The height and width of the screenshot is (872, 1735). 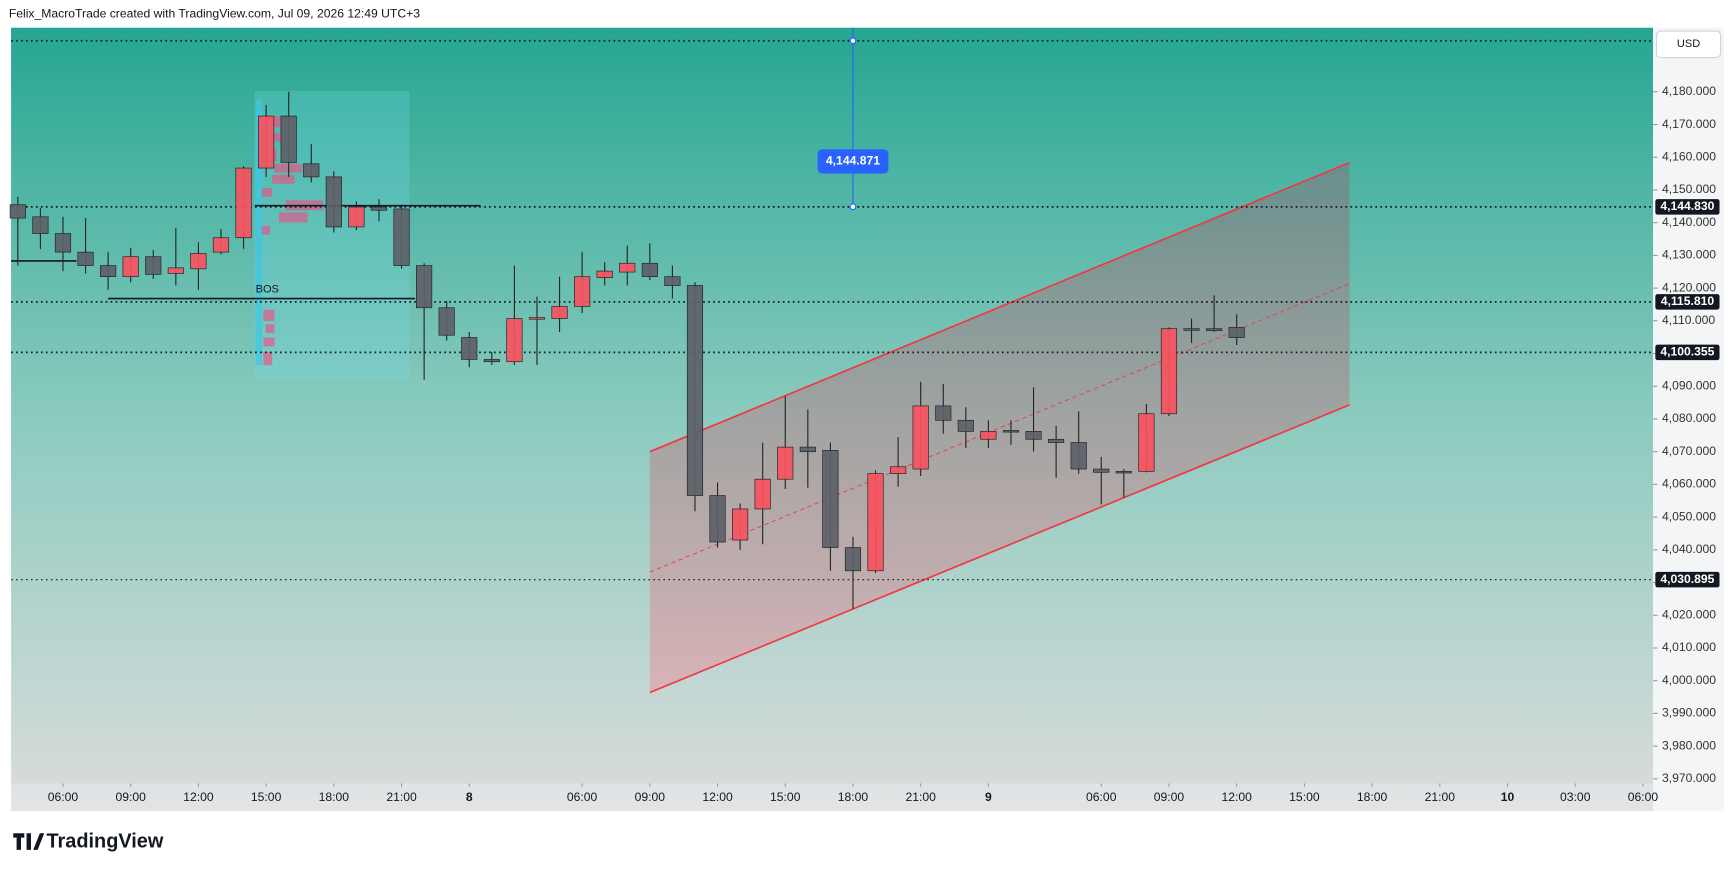 I want to click on x-tick-label: 8, so click(x=469, y=797).